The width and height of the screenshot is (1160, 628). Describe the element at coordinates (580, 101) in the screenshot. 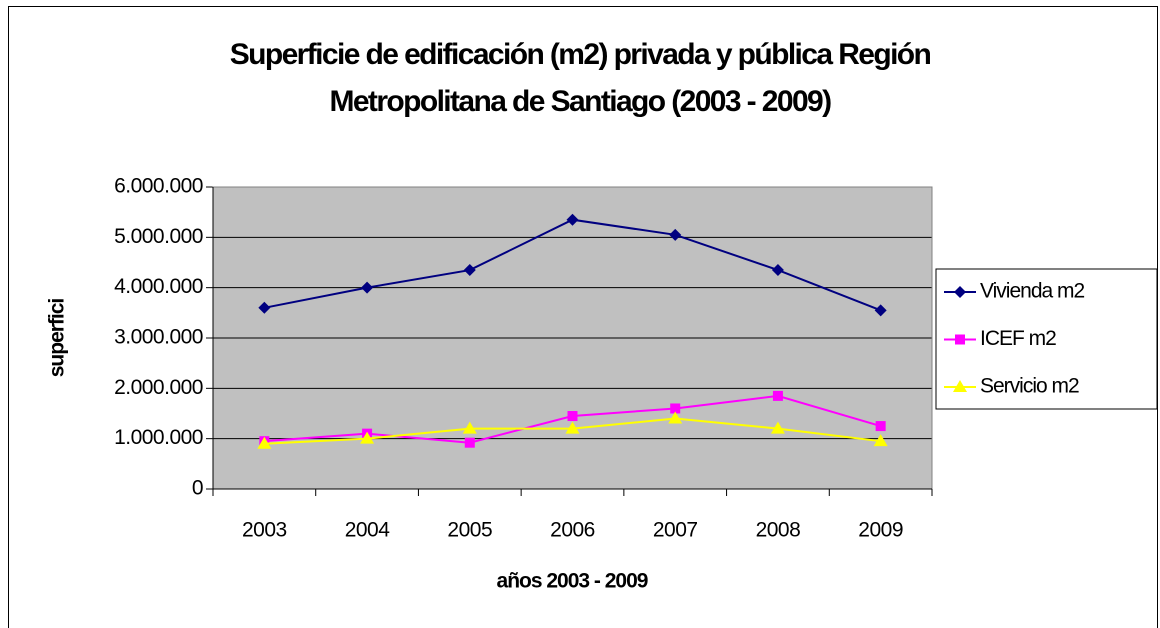

I see `chart-title: Metropolitana de Santiago (2003 - 2009)` at that location.